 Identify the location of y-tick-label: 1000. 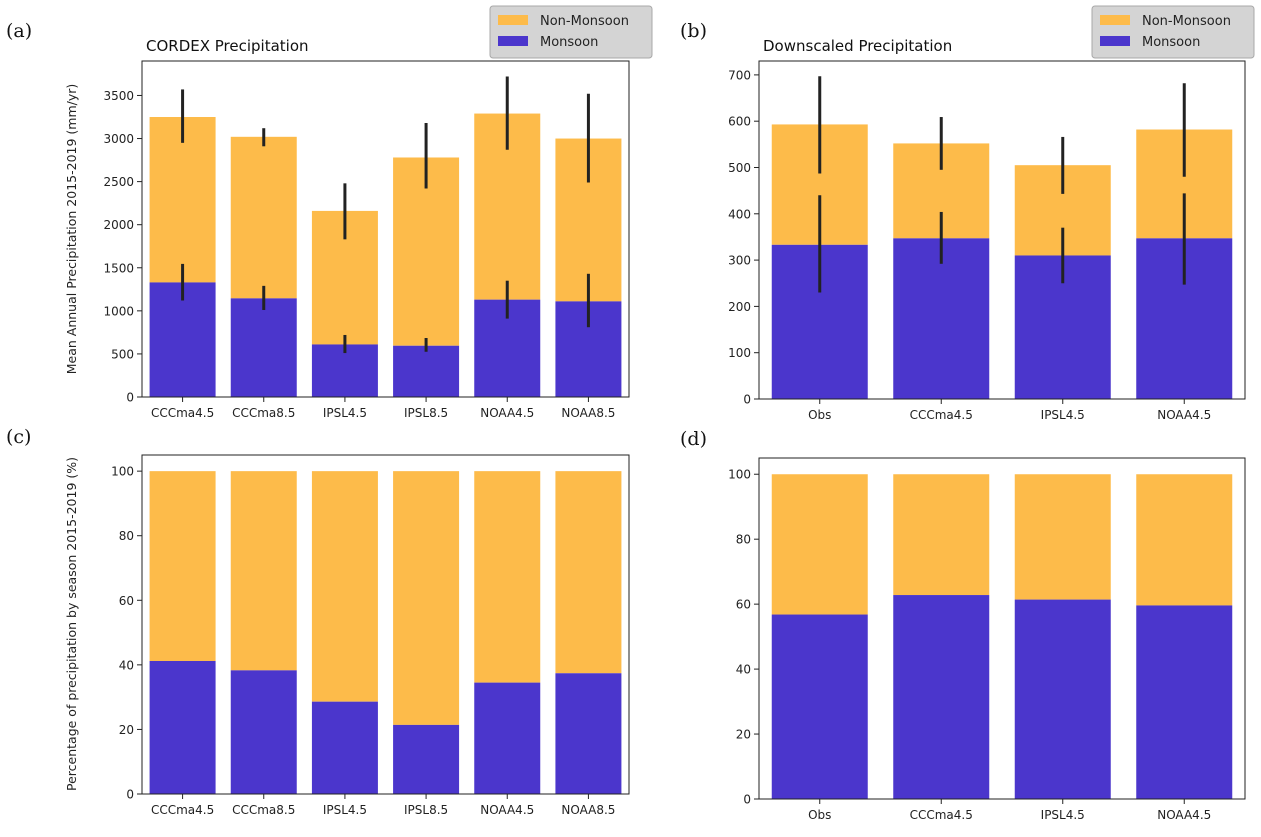
(118, 311).